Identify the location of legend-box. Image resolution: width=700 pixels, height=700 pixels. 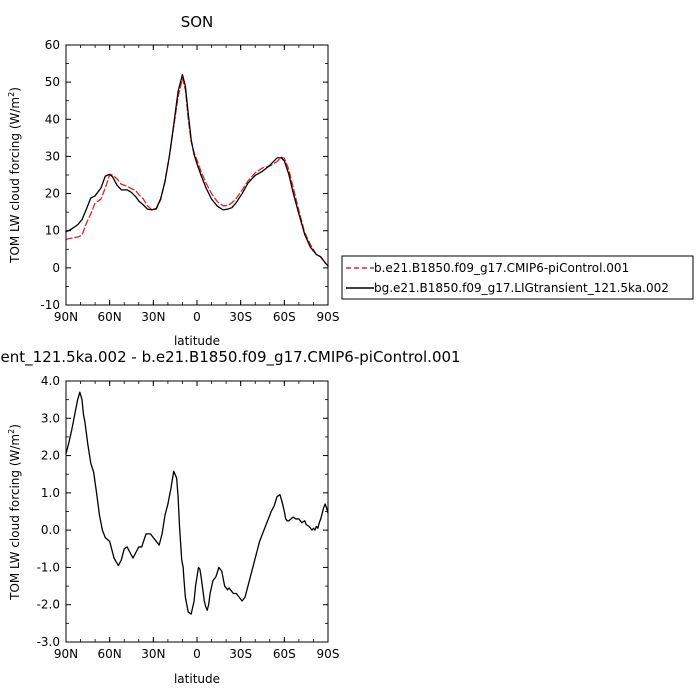
(517, 277).